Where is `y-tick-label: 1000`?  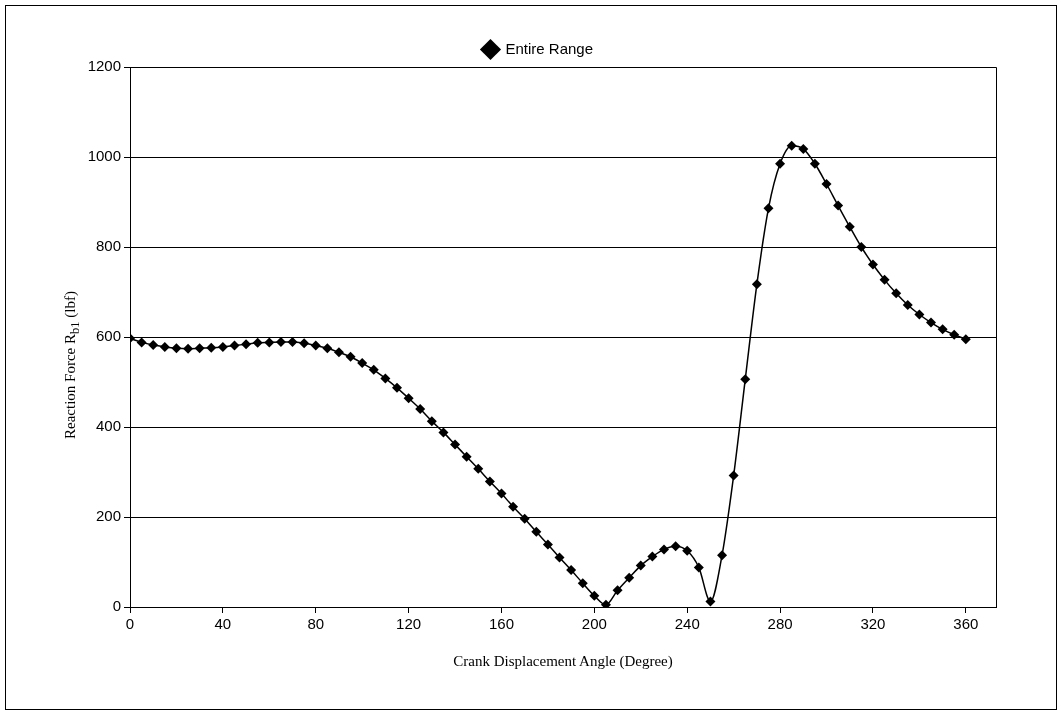
y-tick-label: 1000 is located at coordinates (104, 156).